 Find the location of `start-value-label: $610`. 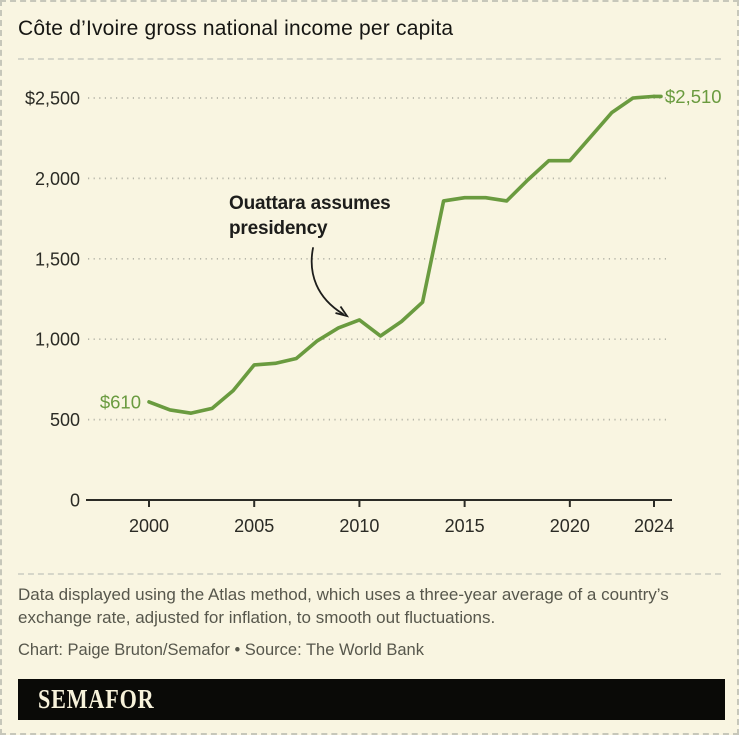

start-value-label: $610 is located at coordinates (120, 401).